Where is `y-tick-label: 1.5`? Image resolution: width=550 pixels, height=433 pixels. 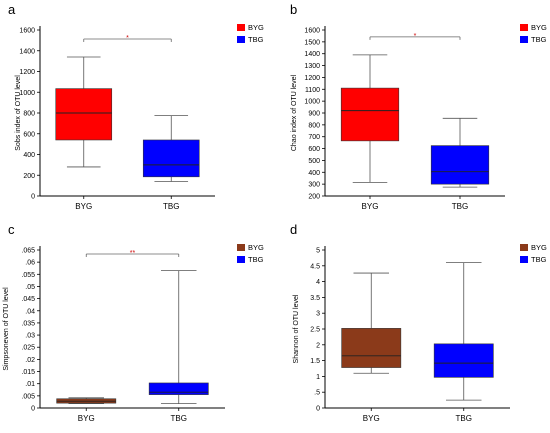
y-tick-label: 1.5 is located at coordinates (315, 361).